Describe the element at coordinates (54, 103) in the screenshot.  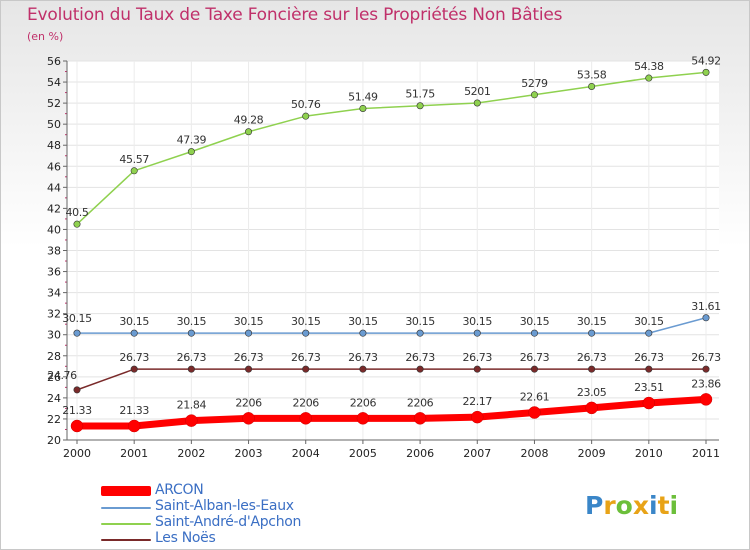
I see `y-tick-label: 52` at that location.